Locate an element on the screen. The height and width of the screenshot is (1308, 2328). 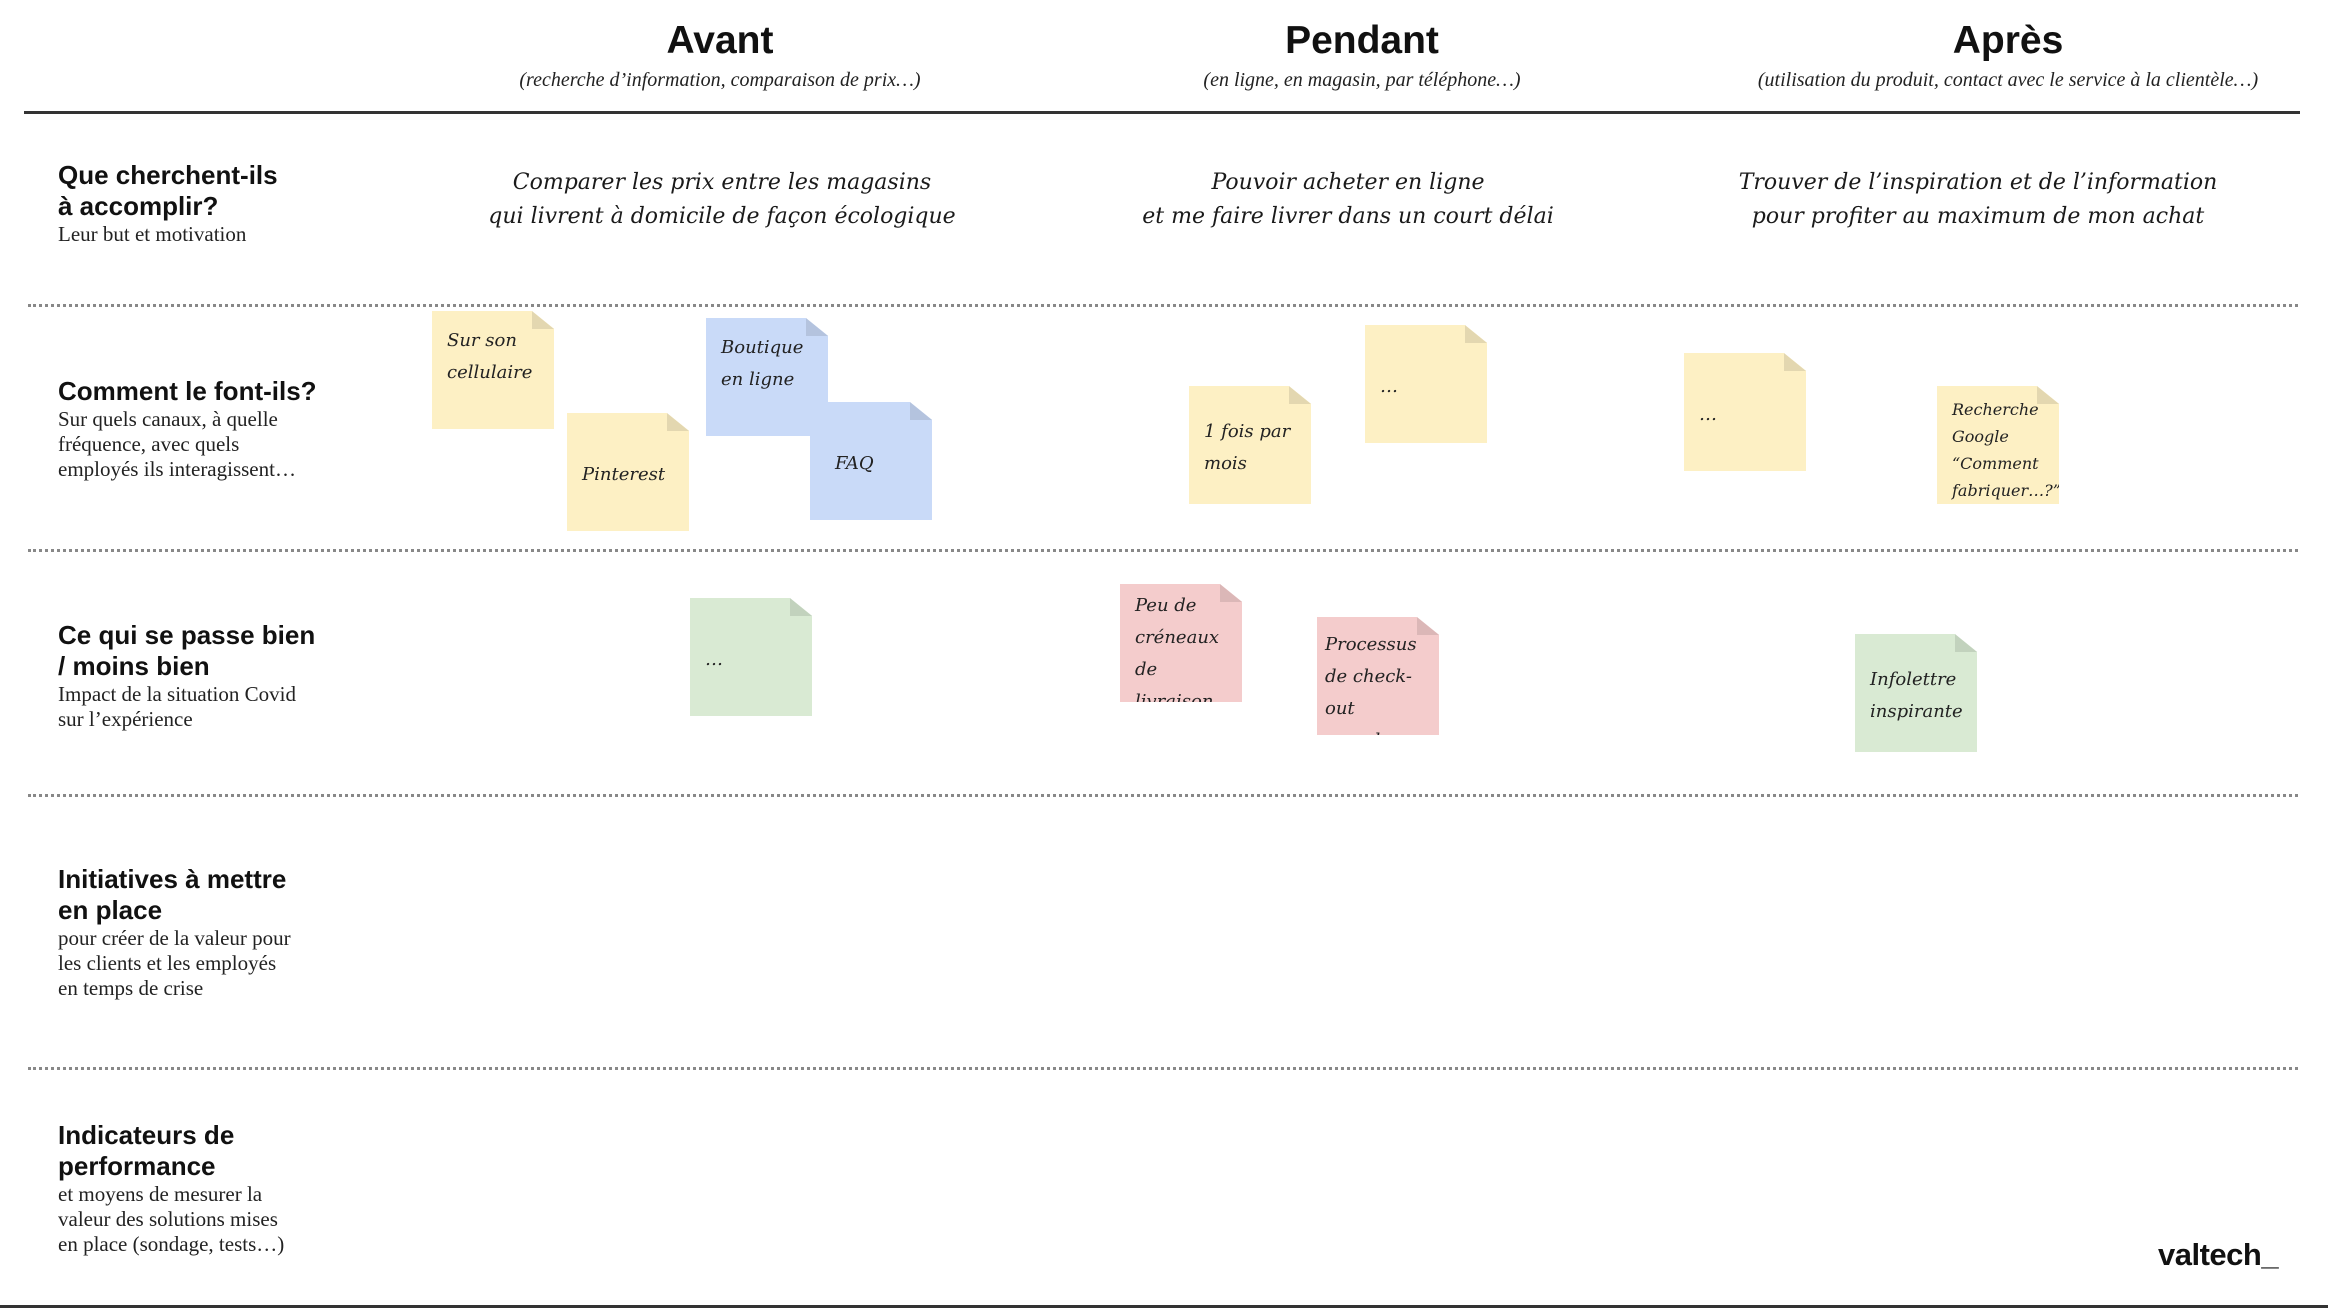
row-description: les clients et les employés is located at coordinates (167, 963).